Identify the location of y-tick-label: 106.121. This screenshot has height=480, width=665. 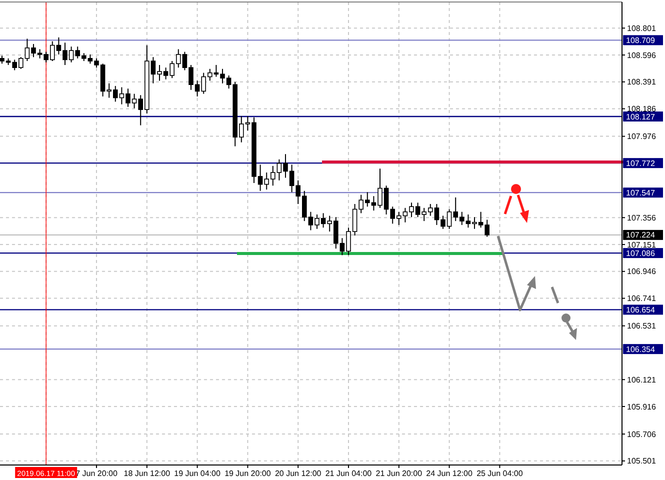
(641, 379).